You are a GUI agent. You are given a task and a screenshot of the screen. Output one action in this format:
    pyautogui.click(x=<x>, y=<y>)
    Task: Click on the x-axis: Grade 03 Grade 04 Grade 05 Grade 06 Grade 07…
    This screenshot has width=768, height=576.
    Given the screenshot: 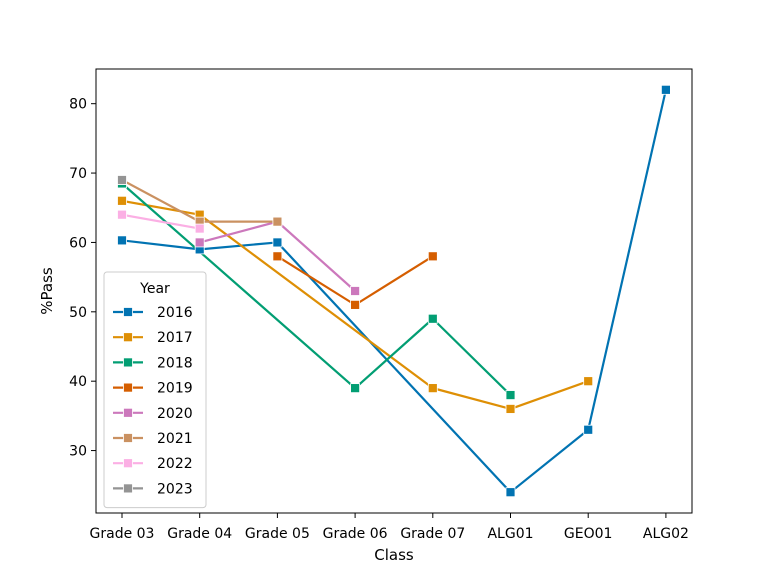 What is the action you would take?
    pyautogui.click(x=389, y=527)
    